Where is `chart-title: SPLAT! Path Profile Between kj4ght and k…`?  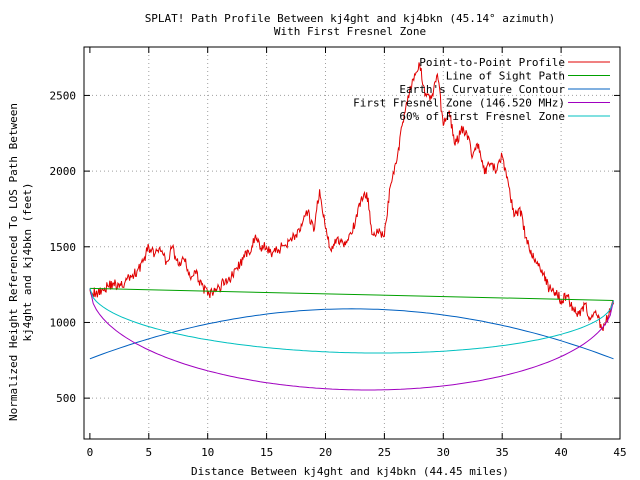
chart-title: SPLAT! Path Profile Between kj4ght and k… is located at coordinates (350, 18).